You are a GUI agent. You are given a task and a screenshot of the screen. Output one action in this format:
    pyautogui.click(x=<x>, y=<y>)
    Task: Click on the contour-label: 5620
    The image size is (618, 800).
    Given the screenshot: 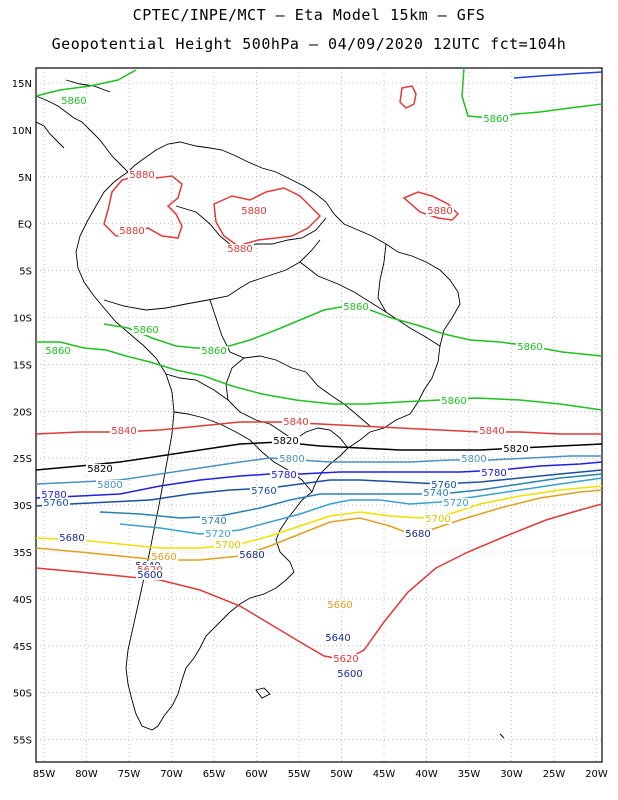 What is the action you would take?
    pyautogui.click(x=345, y=659)
    